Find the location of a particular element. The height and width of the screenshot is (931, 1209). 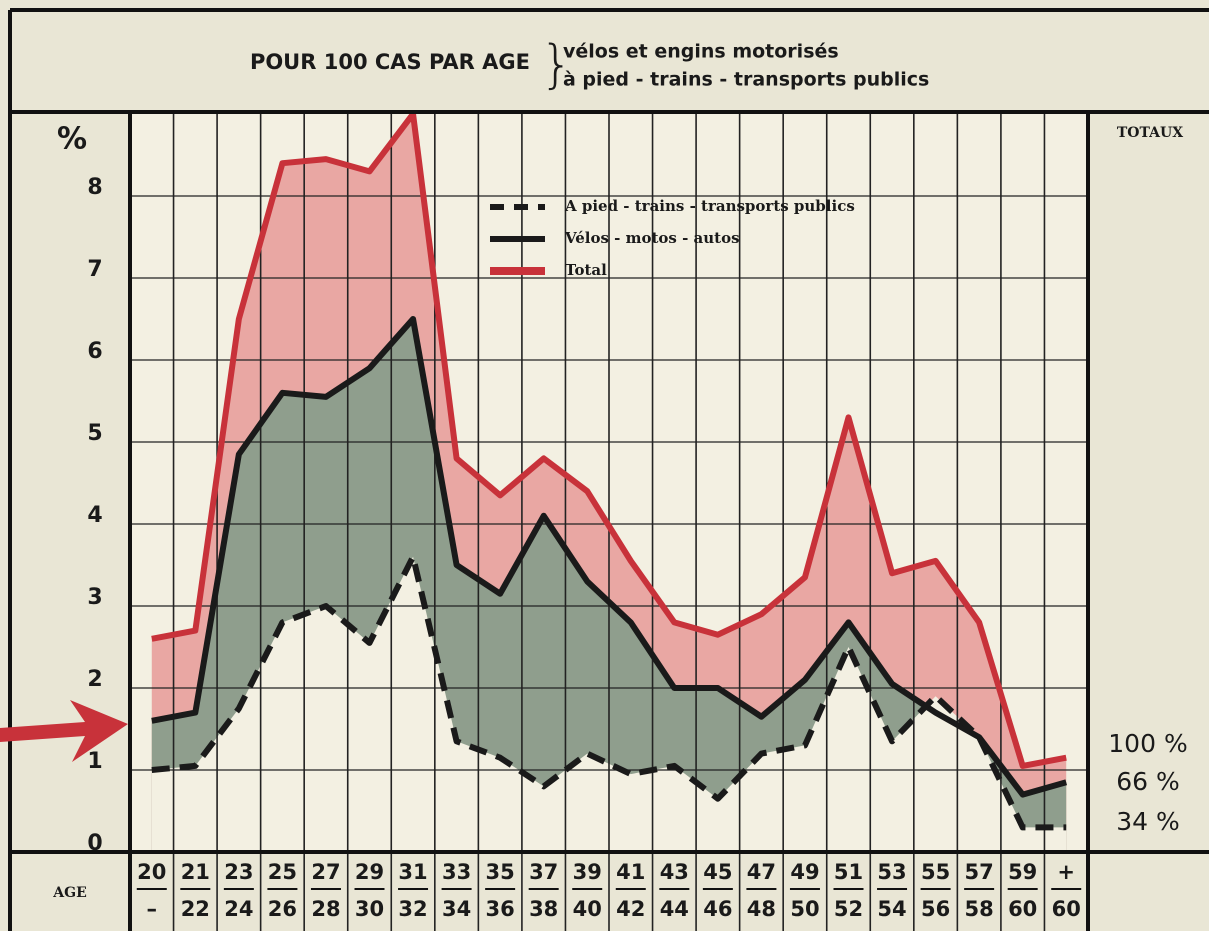

y-tick-label: 5 is located at coordinates (94, 433).